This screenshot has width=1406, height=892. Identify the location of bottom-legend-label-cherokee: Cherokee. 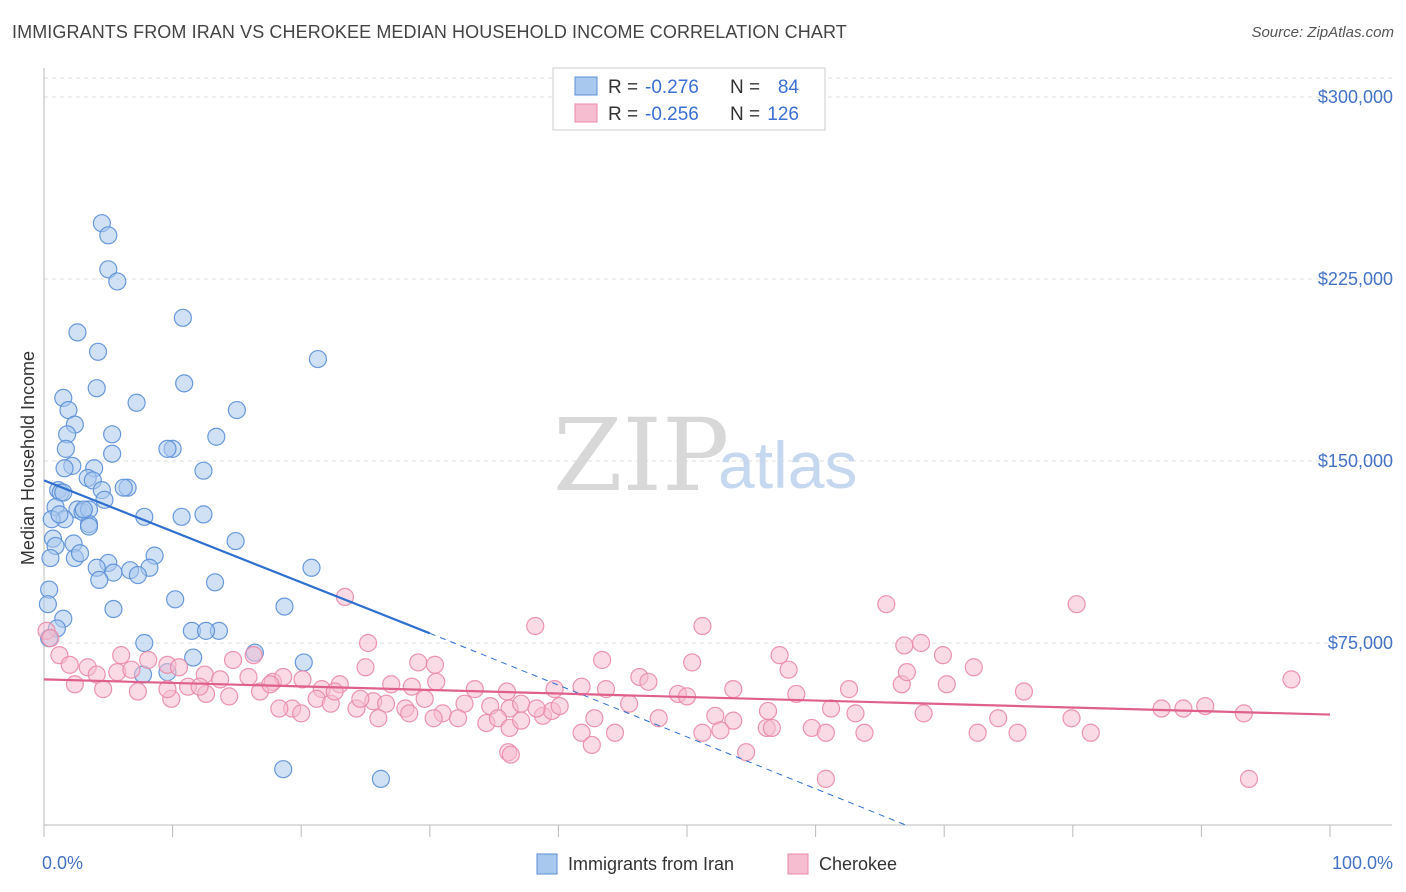
(858, 864).